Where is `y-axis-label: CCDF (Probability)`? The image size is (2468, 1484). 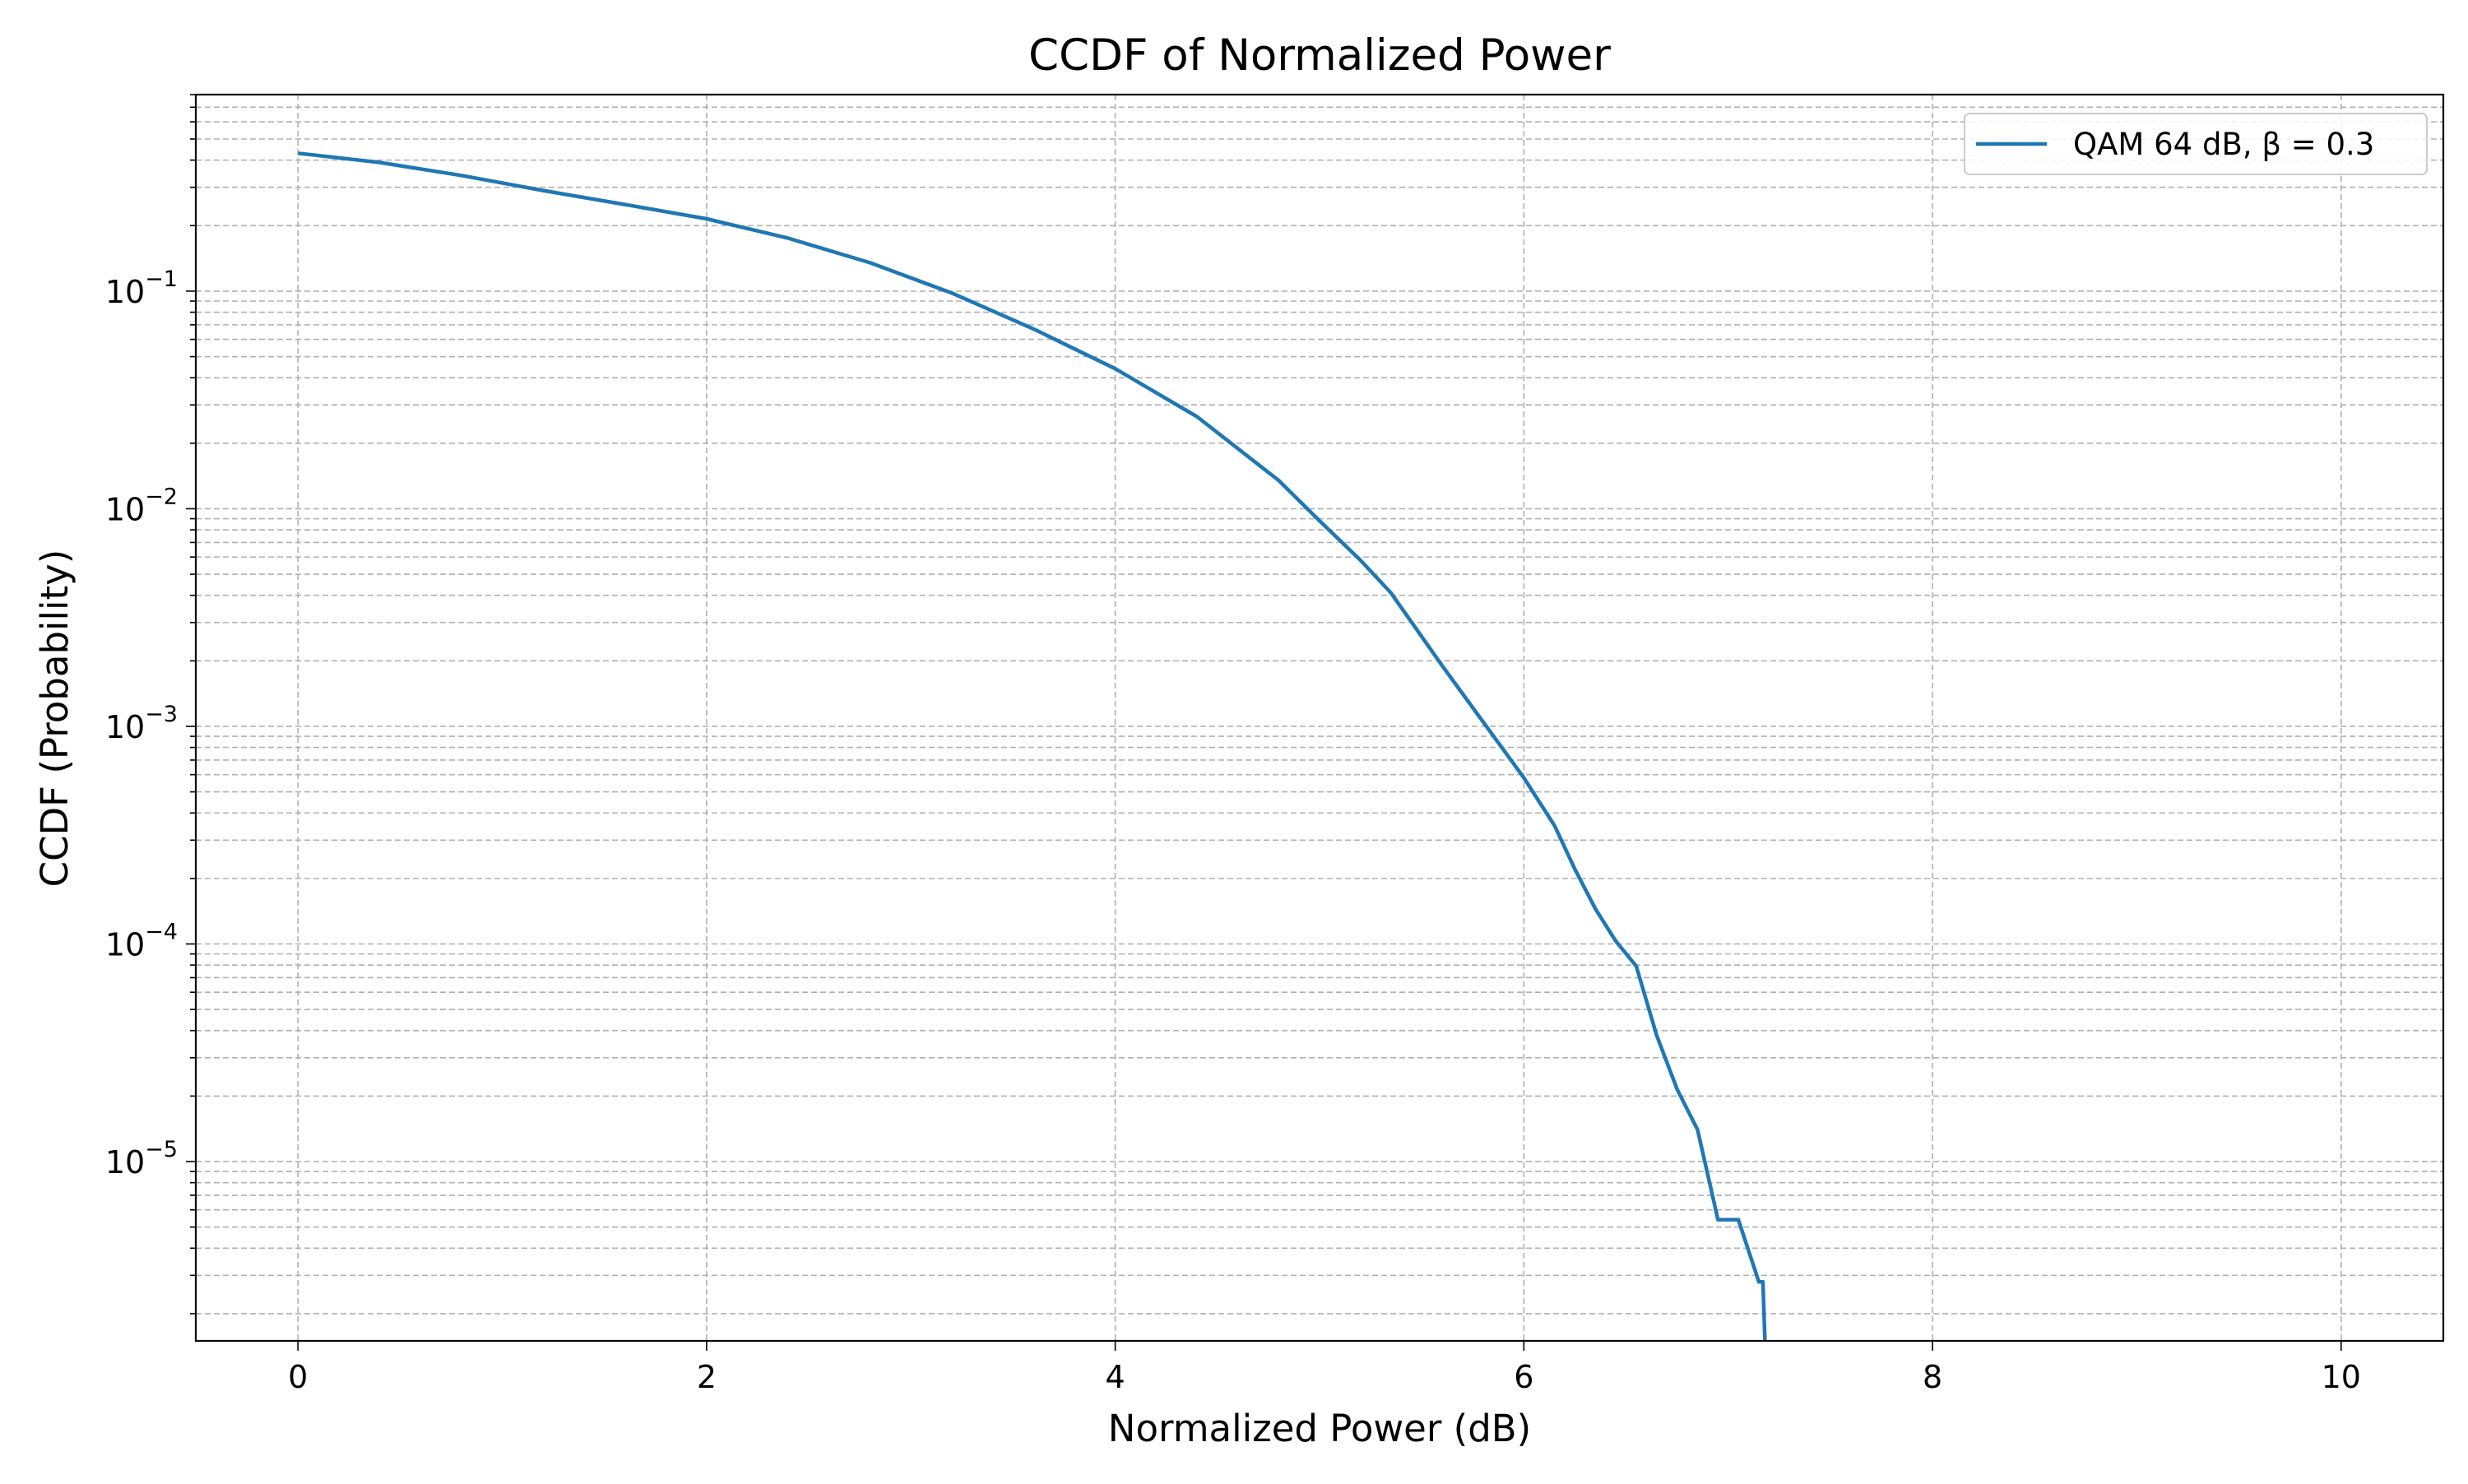 y-axis-label: CCDF (Probability) is located at coordinates (55, 719).